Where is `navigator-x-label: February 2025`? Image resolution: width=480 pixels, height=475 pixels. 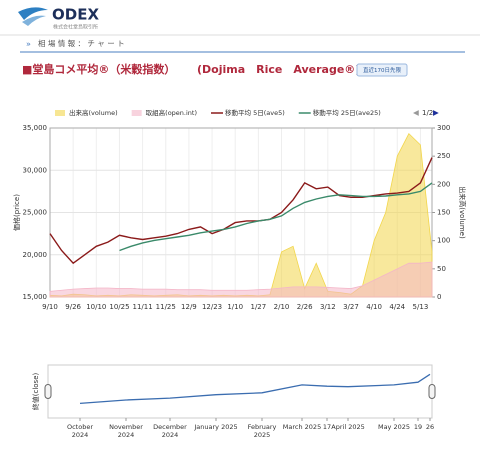
navigator-x-label: February 2025 is located at coordinates (262, 431).